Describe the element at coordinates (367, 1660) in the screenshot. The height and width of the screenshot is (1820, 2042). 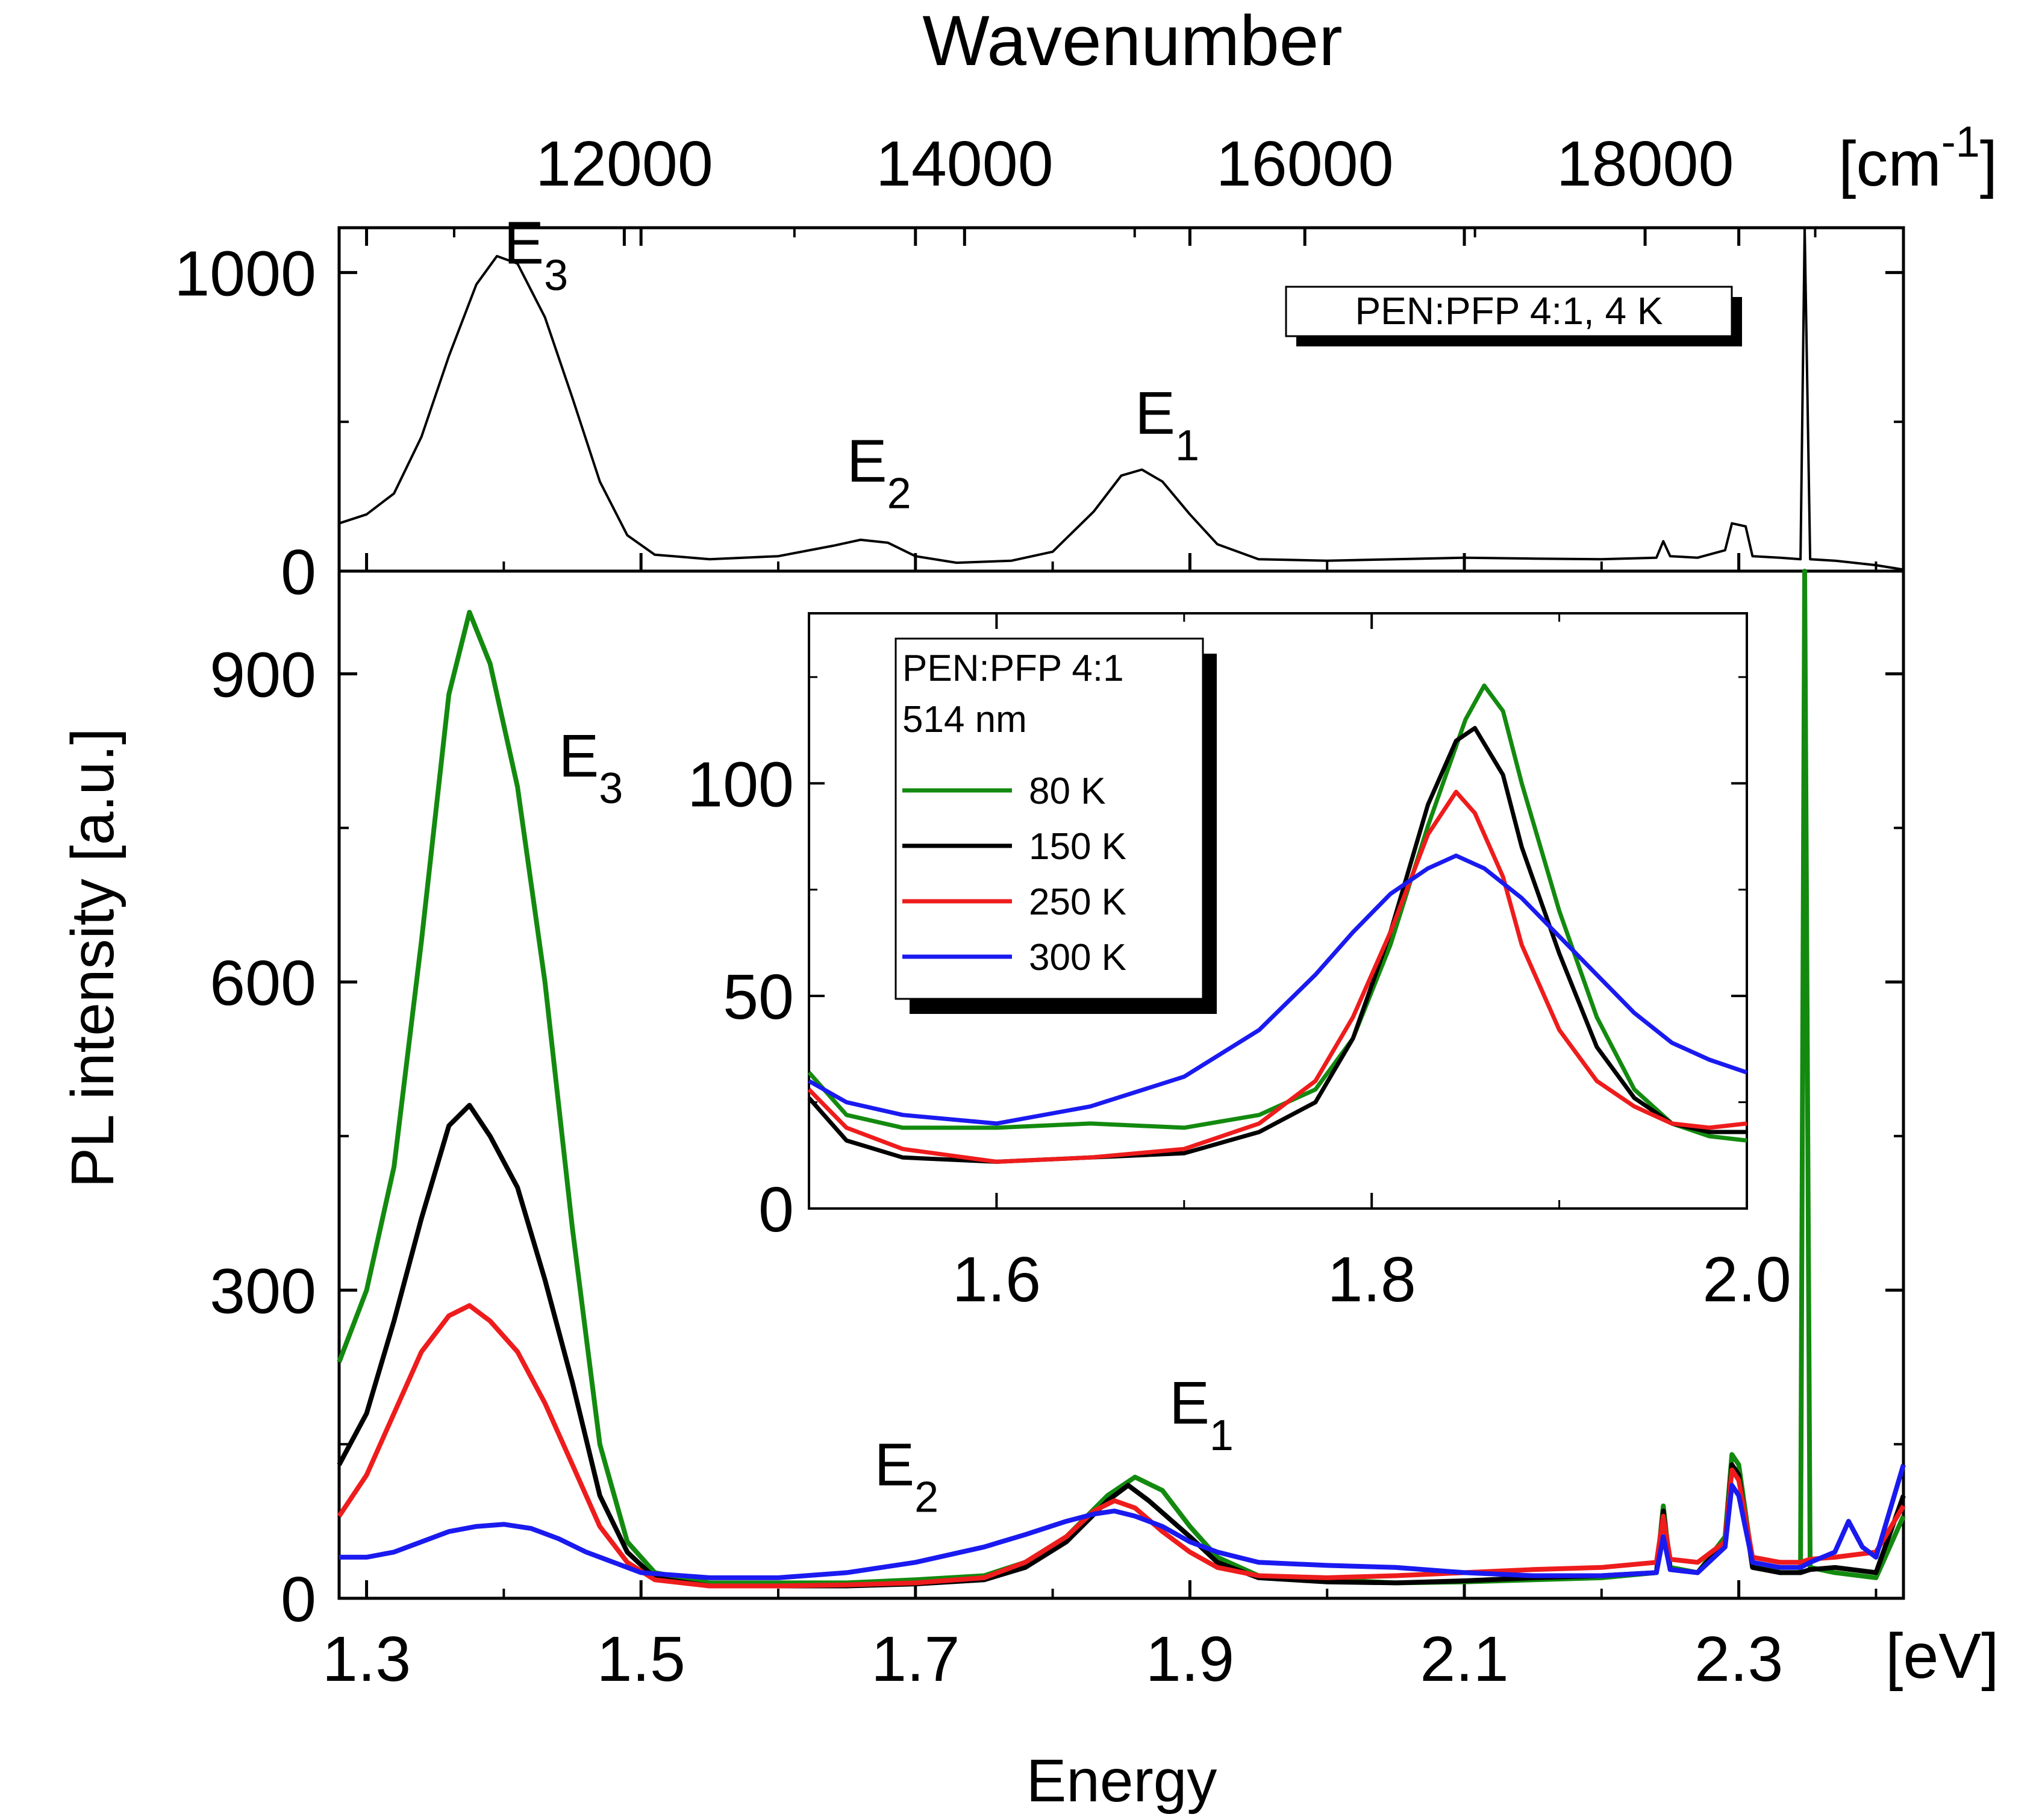
I see `x-tick-label: 1.3` at that location.